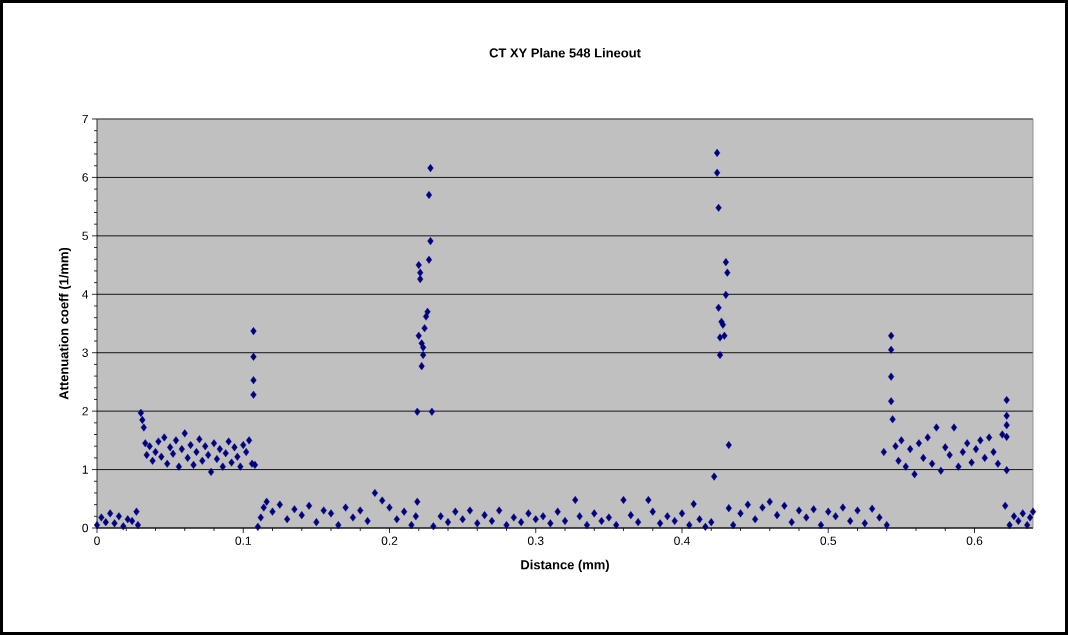  Describe the element at coordinates (85, 294) in the screenshot. I see `y-tick-label: 4` at that location.